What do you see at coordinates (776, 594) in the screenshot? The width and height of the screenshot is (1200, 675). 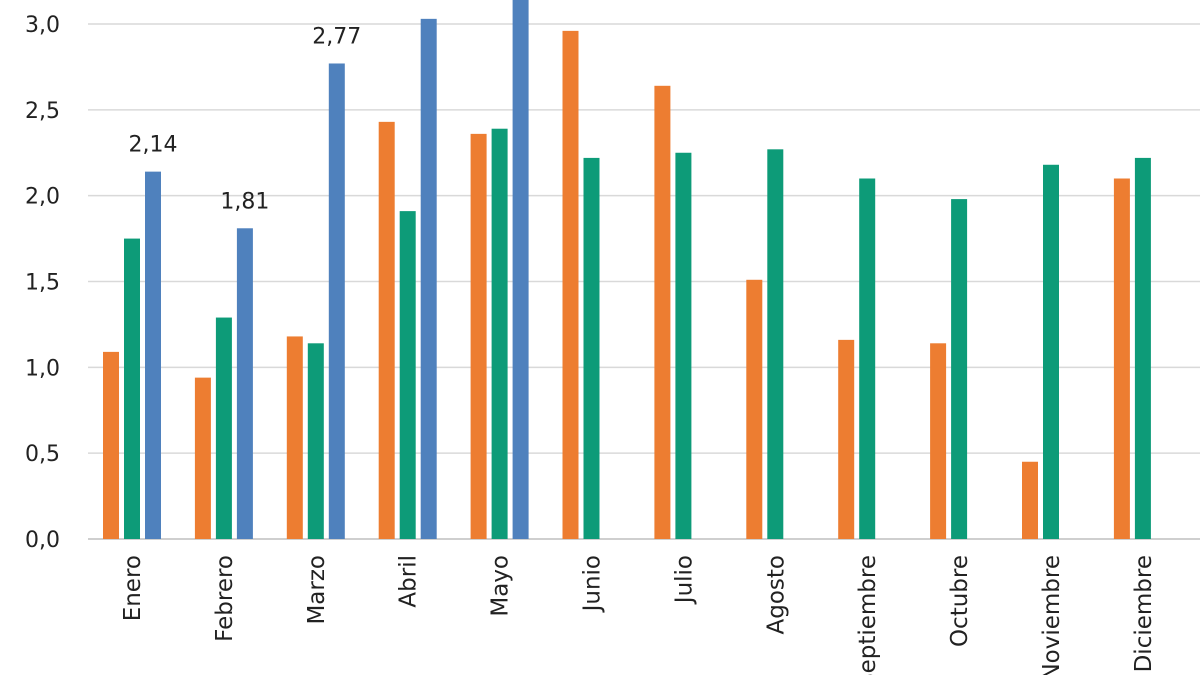 I see `x-tick-label: Agosto` at bounding box center [776, 594].